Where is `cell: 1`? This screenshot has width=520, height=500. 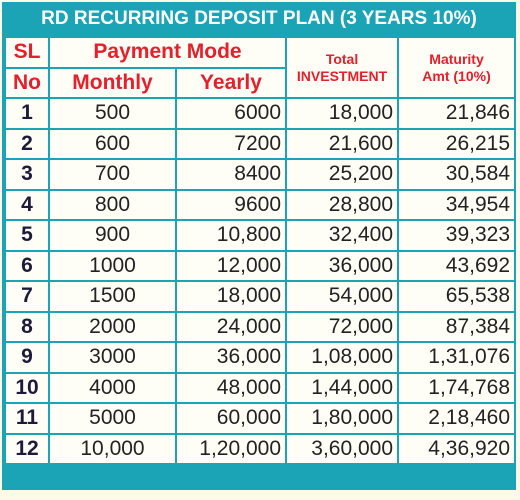 cell: 1 is located at coordinates (27, 113).